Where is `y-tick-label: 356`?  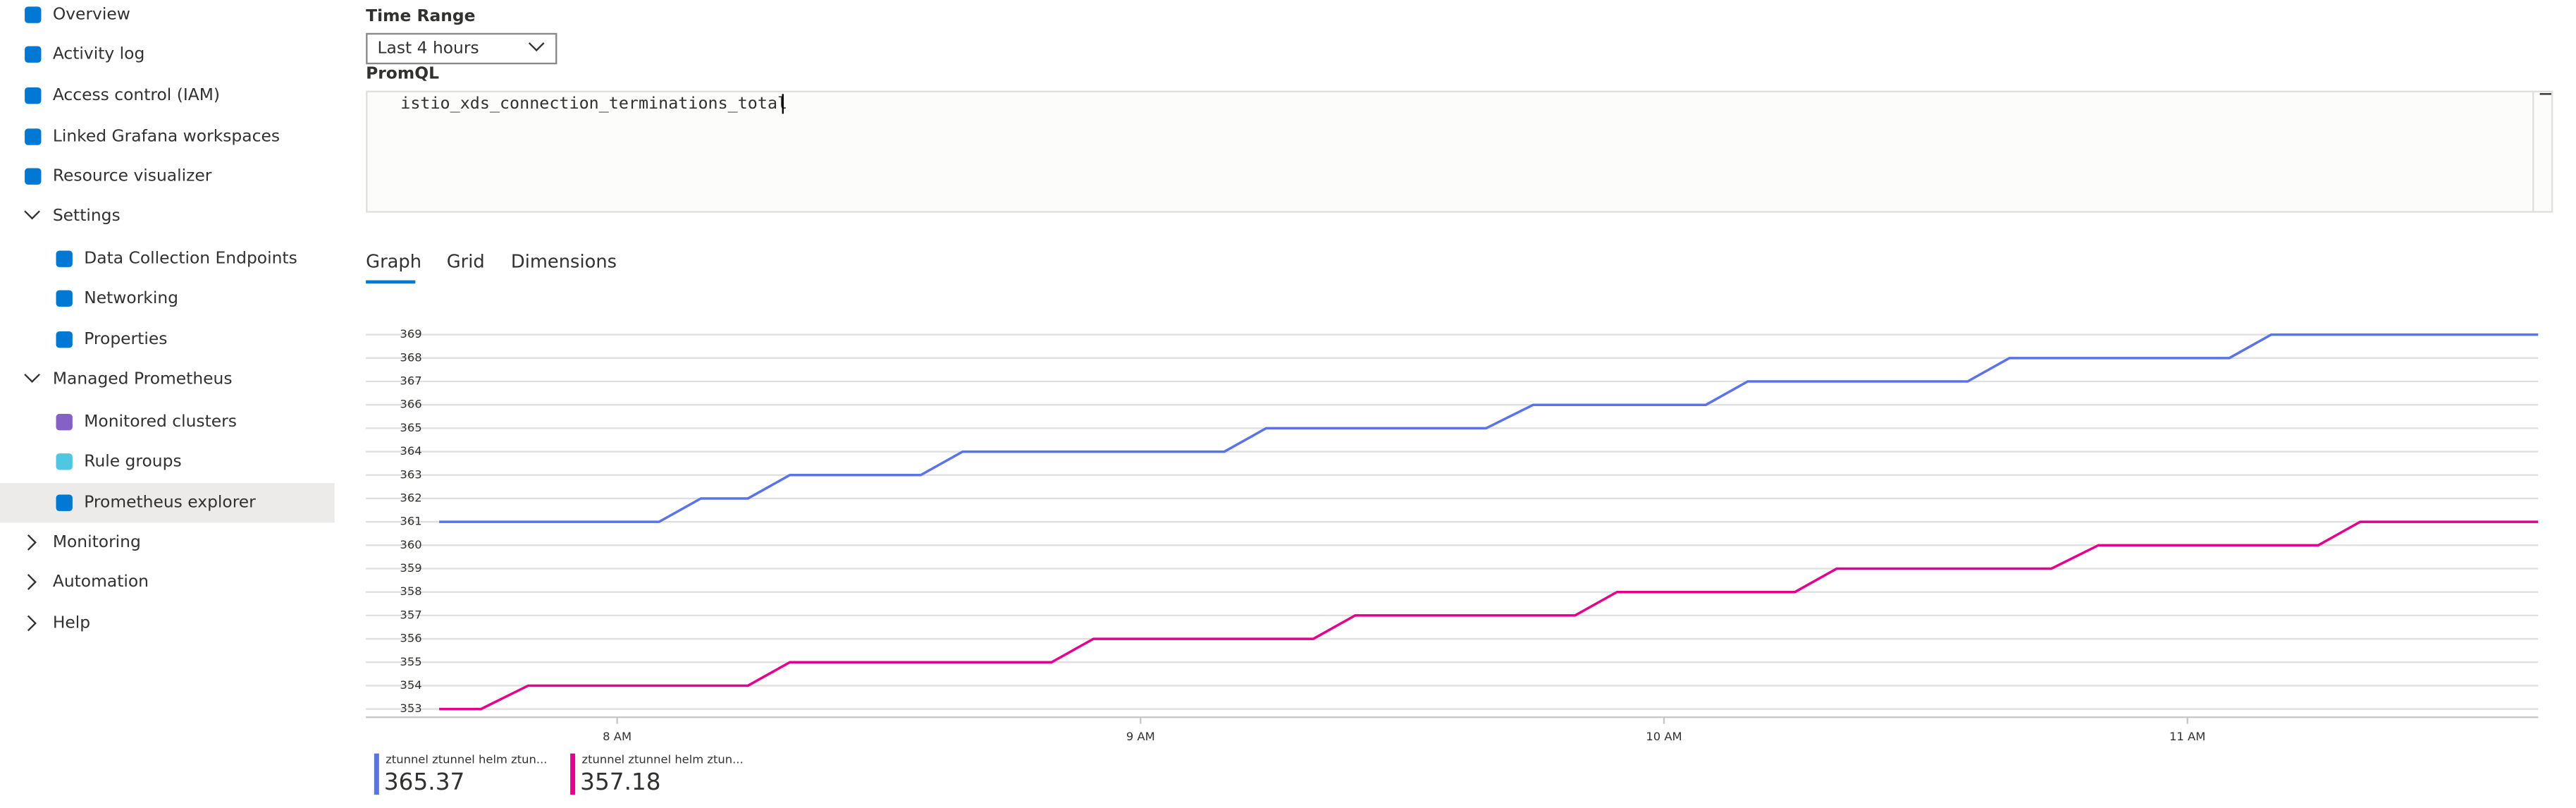 y-tick-label: 356 is located at coordinates (411, 638).